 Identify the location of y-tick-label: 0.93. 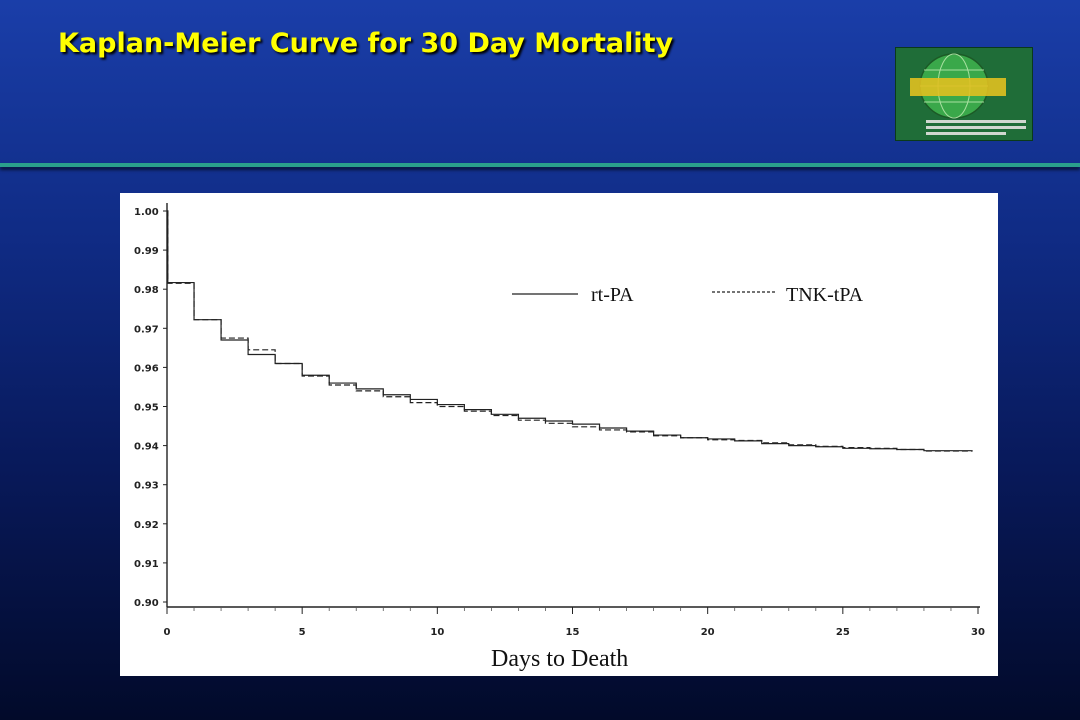
(146, 486).